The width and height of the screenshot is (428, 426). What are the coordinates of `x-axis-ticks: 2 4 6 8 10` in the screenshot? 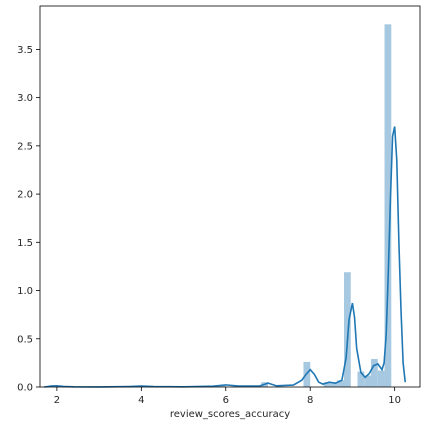 It's located at (227, 396).